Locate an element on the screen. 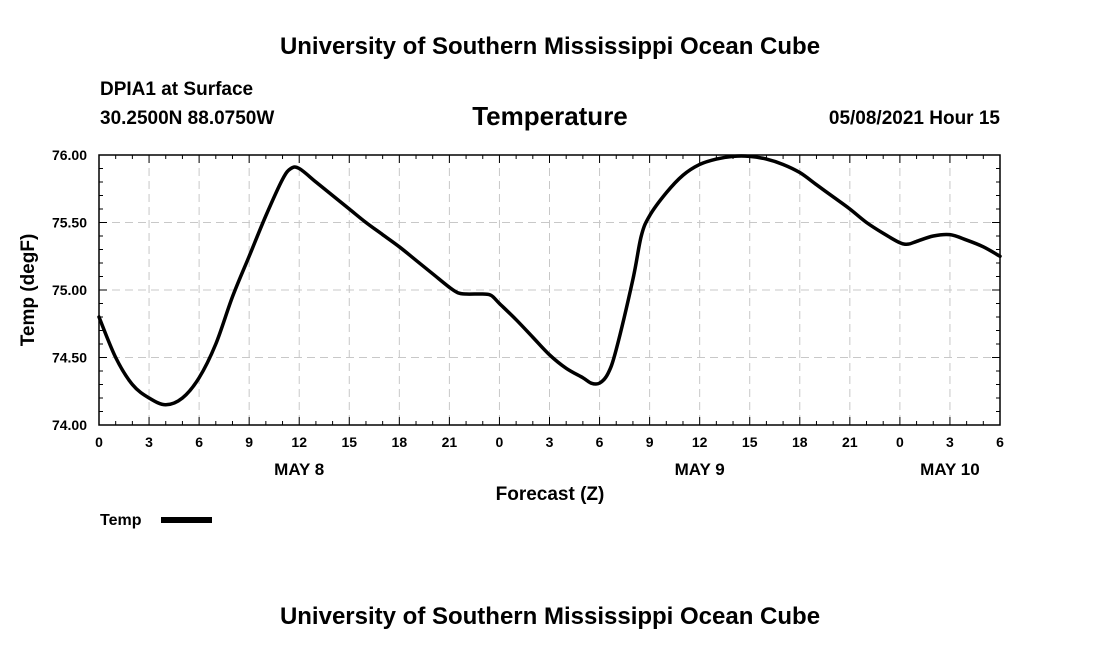 This screenshot has width=1100, height=650. y-tick-label: 76.00 is located at coordinates (69, 155).